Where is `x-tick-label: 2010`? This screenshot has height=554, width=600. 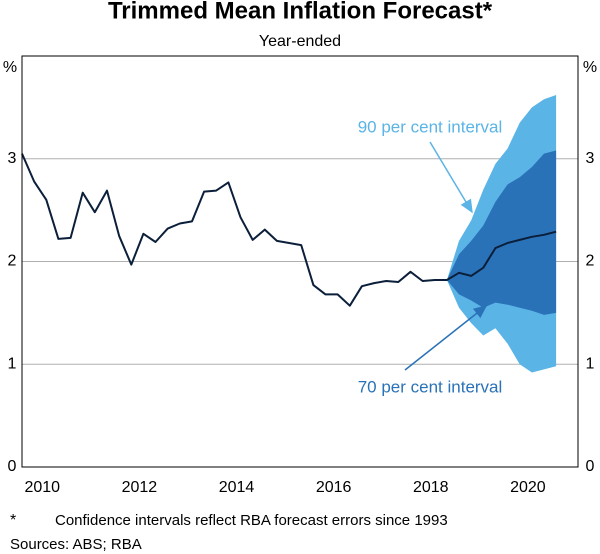 x-tick-label: 2010 is located at coordinates (42, 487).